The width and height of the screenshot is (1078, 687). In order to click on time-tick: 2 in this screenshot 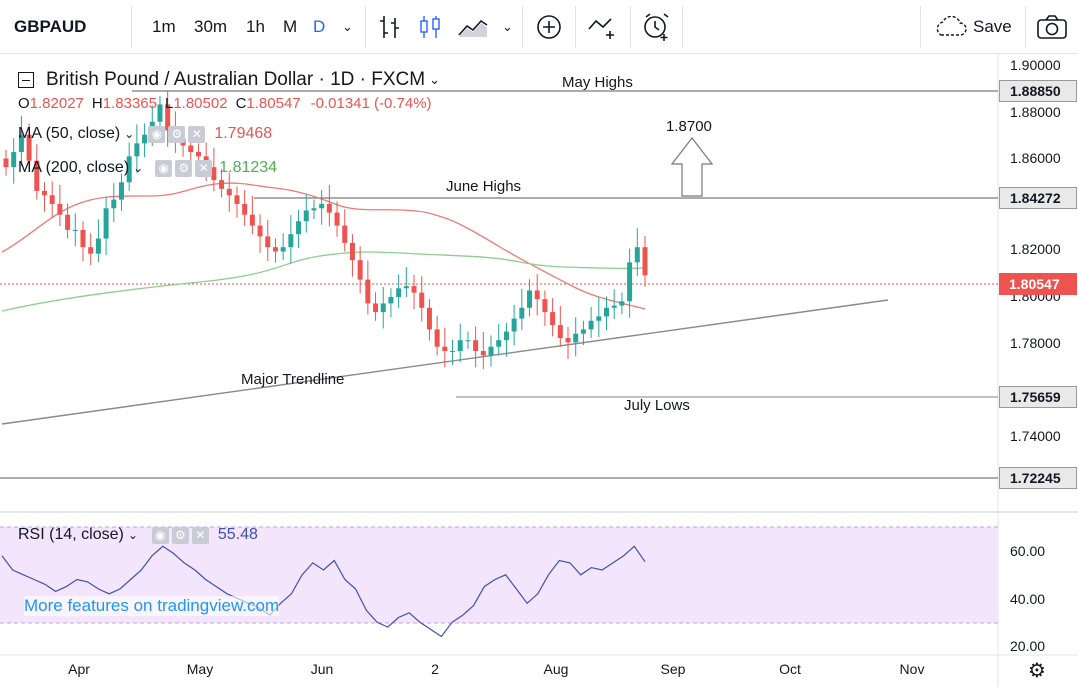, I will do `click(435, 669)`.